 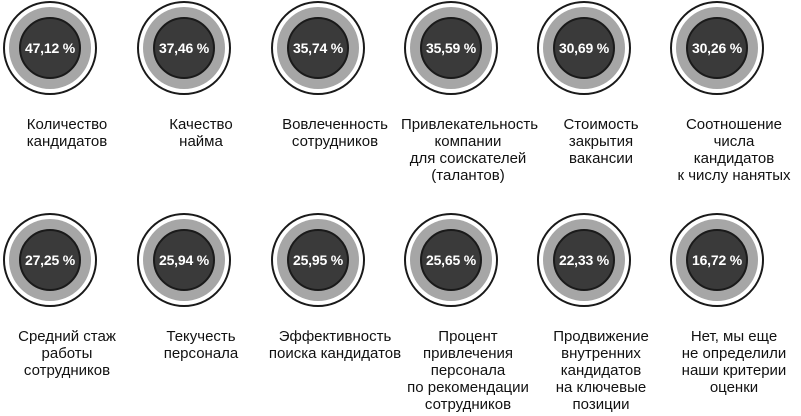 I want to click on metric-value: 35,74 %, so click(x=318, y=48).